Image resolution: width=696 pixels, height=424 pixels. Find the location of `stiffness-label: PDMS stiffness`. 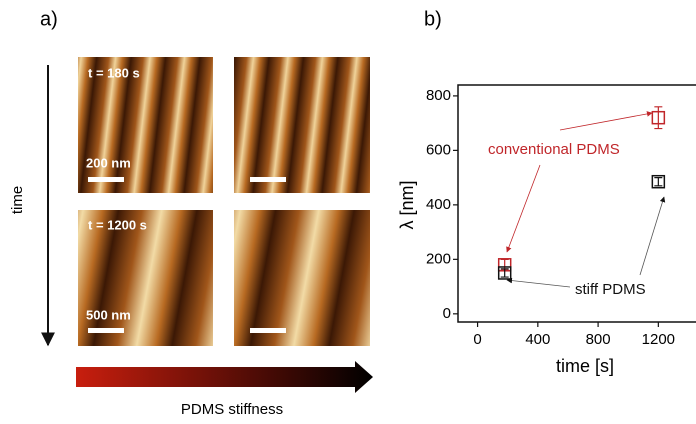

stiffness-label: PDMS stiffness is located at coordinates (232, 409).